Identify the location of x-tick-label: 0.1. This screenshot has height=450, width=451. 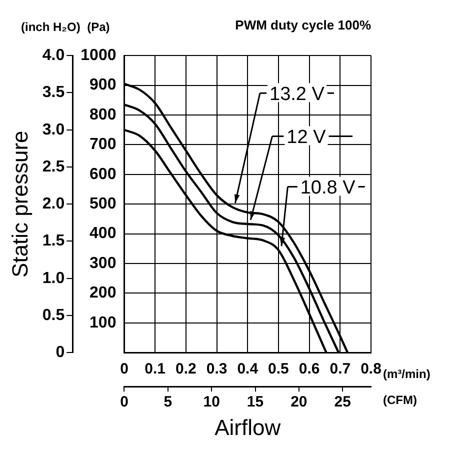
(155, 369).